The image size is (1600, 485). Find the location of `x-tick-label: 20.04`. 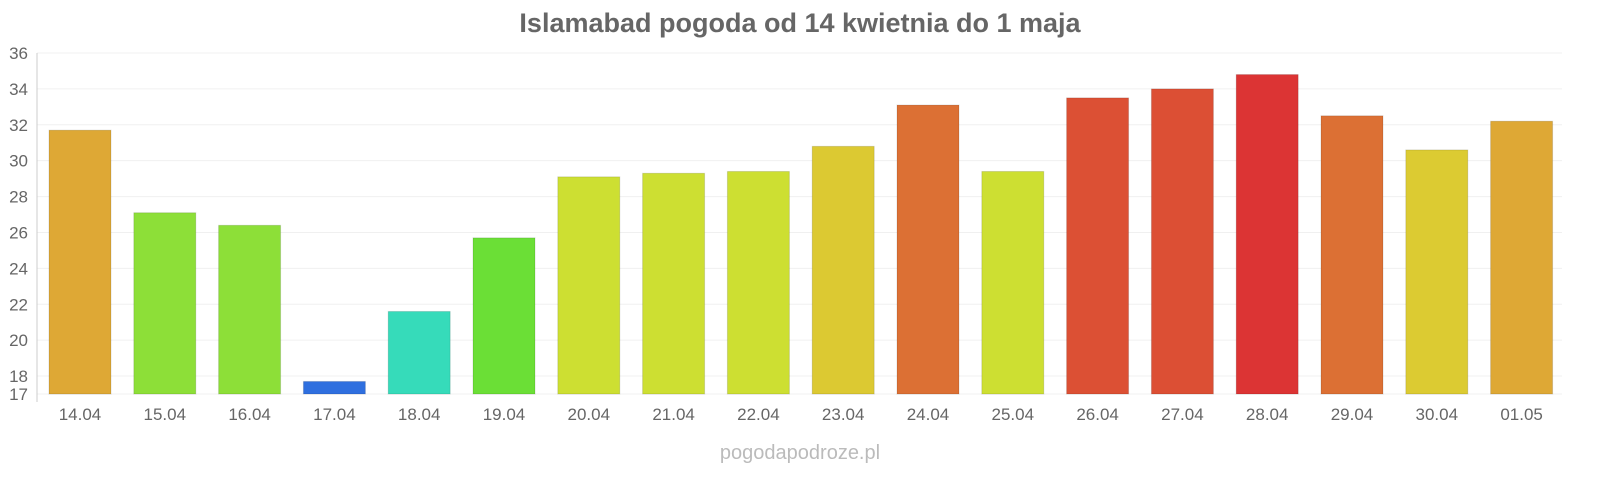

x-tick-label: 20.04 is located at coordinates (589, 414).